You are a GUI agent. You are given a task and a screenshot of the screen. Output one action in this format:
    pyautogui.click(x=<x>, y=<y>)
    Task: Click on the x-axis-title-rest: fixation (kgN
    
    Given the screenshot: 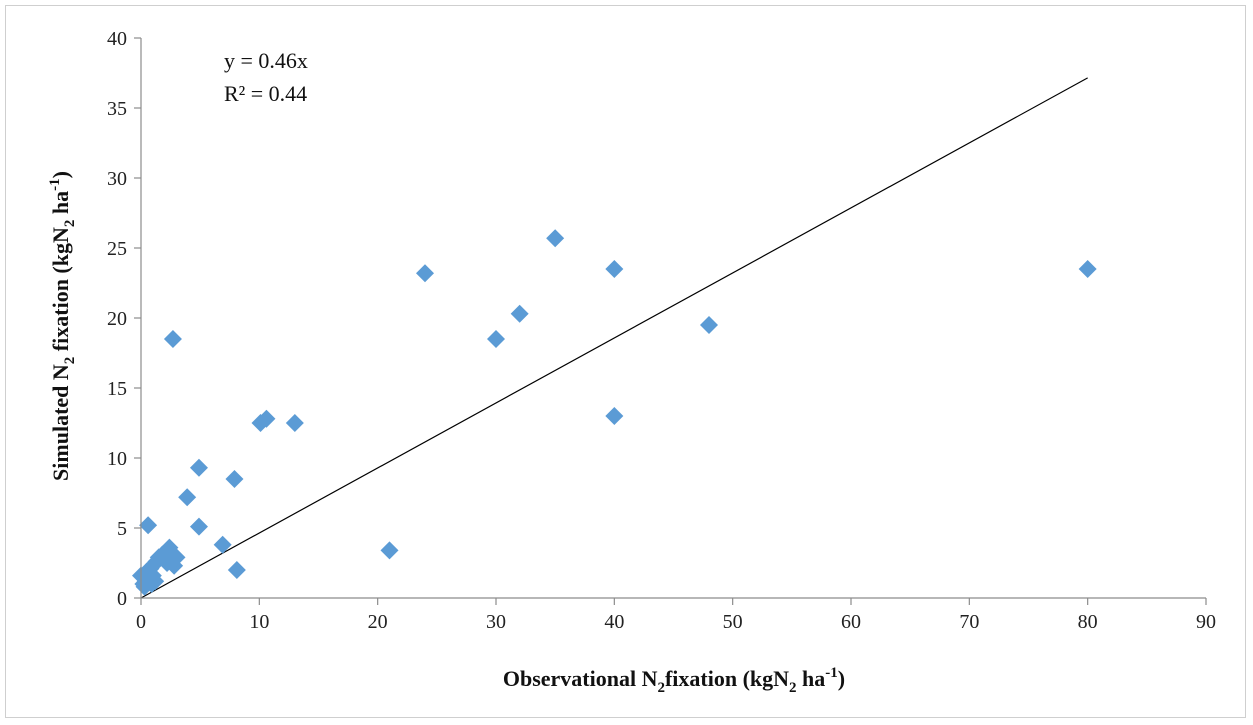 What is the action you would take?
    pyautogui.click(x=727, y=678)
    